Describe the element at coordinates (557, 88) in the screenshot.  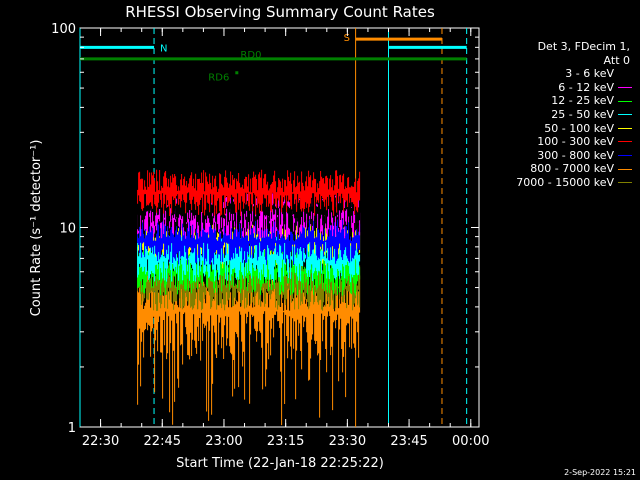
I see `legend-item: 6 - 12 keV` at that location.